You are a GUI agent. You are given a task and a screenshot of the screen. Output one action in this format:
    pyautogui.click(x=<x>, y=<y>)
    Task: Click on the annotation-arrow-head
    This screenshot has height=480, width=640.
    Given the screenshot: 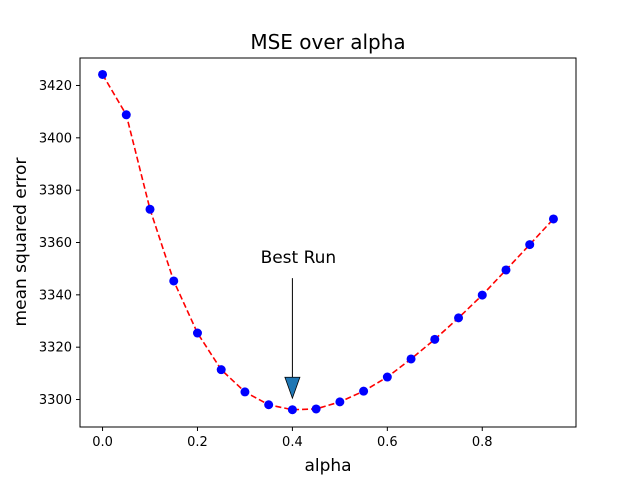 What is the action you would take?
    pyautogui.click(x=292, y=388)
    